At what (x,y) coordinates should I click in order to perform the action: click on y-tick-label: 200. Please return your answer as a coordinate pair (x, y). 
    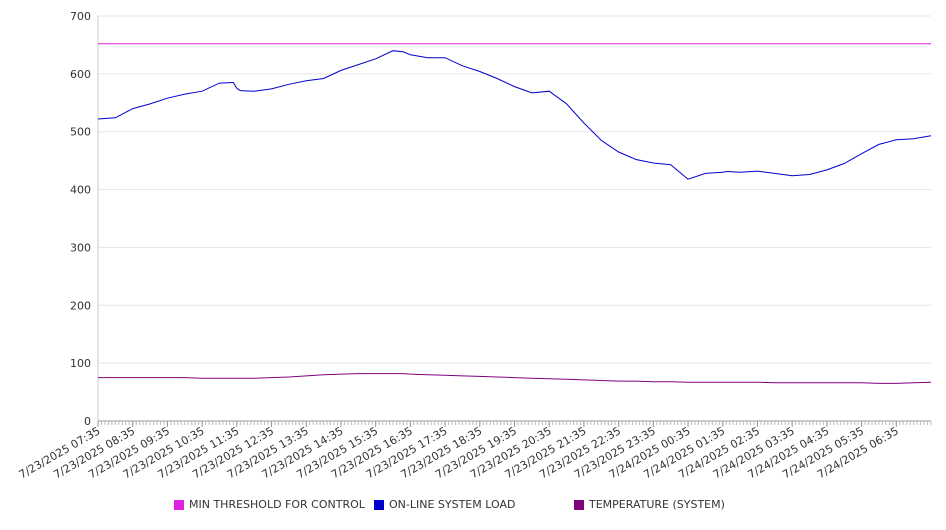
    Looking at the image, I should click on (80, 305).